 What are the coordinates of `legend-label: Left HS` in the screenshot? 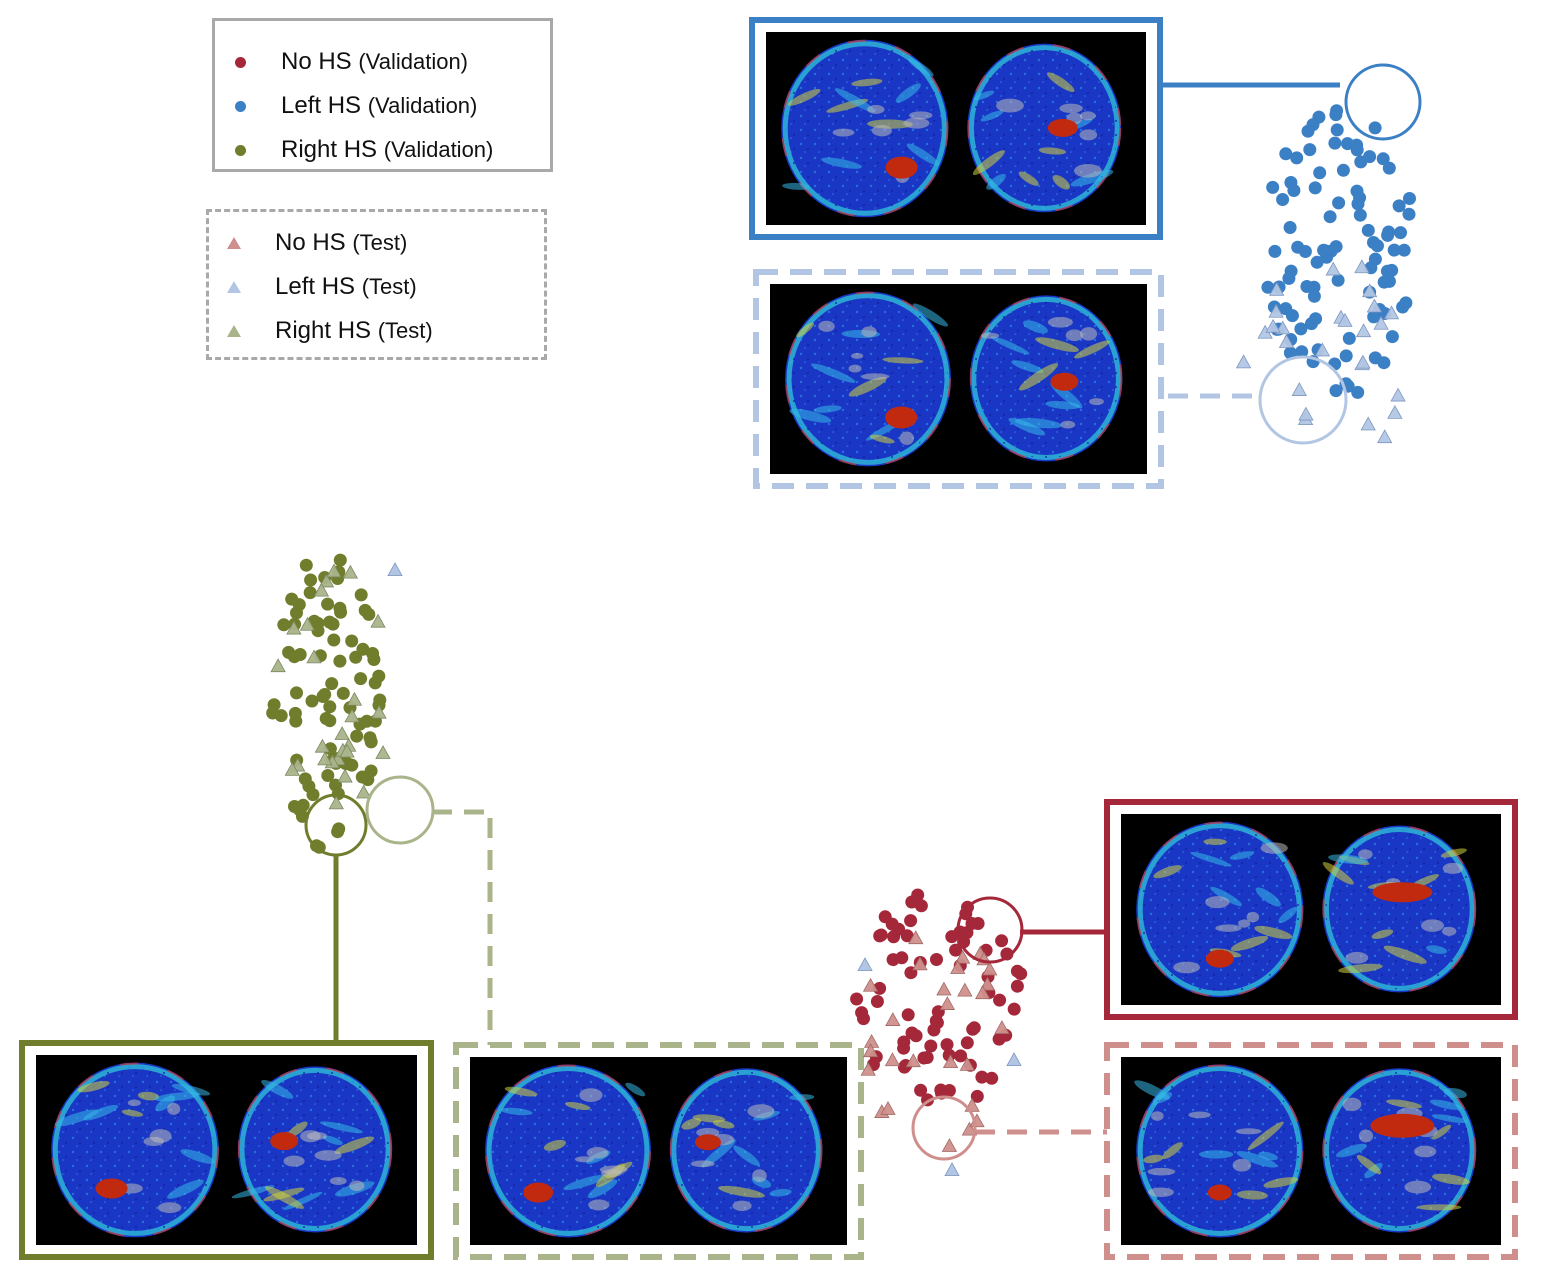 It's located at (315, 286).